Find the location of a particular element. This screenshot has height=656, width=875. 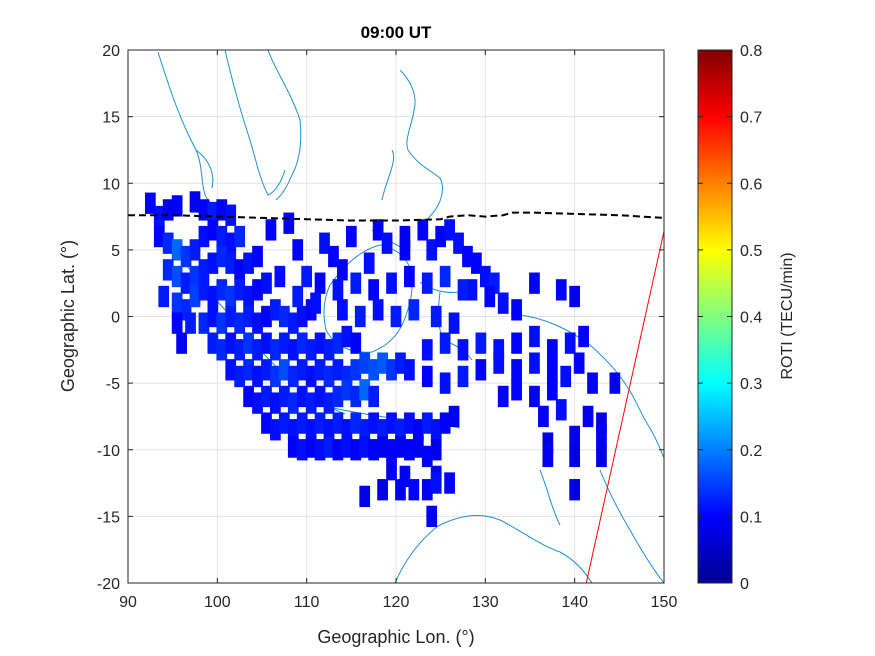

y-tick-label: 20 is located at coordinates (111, 51).